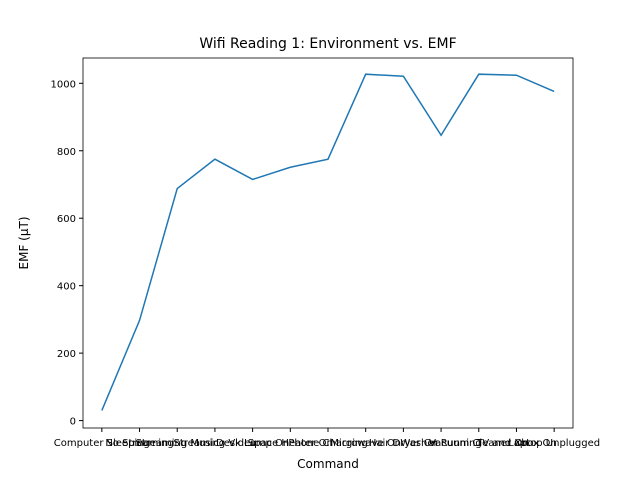 This screenshot has width=640, height=484. I want to click on x-tick-label: Hair Dryer On, so click(403, 443).